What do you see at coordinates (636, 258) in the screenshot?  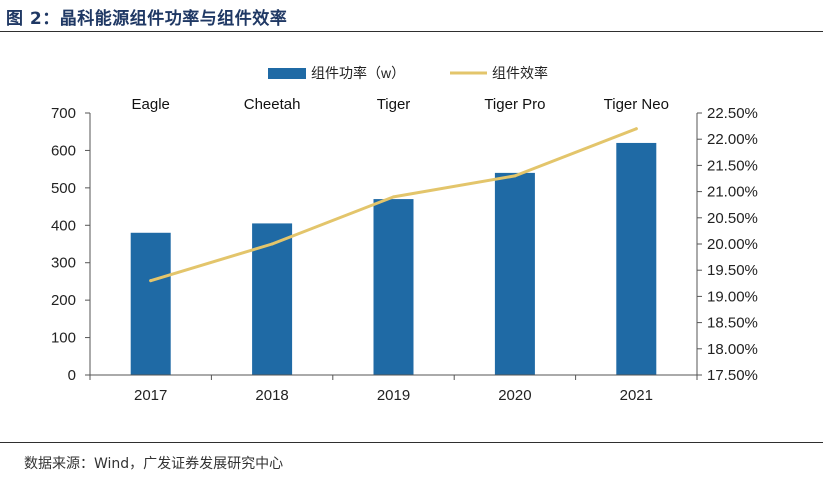 I see `bar-2021` at bounding box center [636, 258].